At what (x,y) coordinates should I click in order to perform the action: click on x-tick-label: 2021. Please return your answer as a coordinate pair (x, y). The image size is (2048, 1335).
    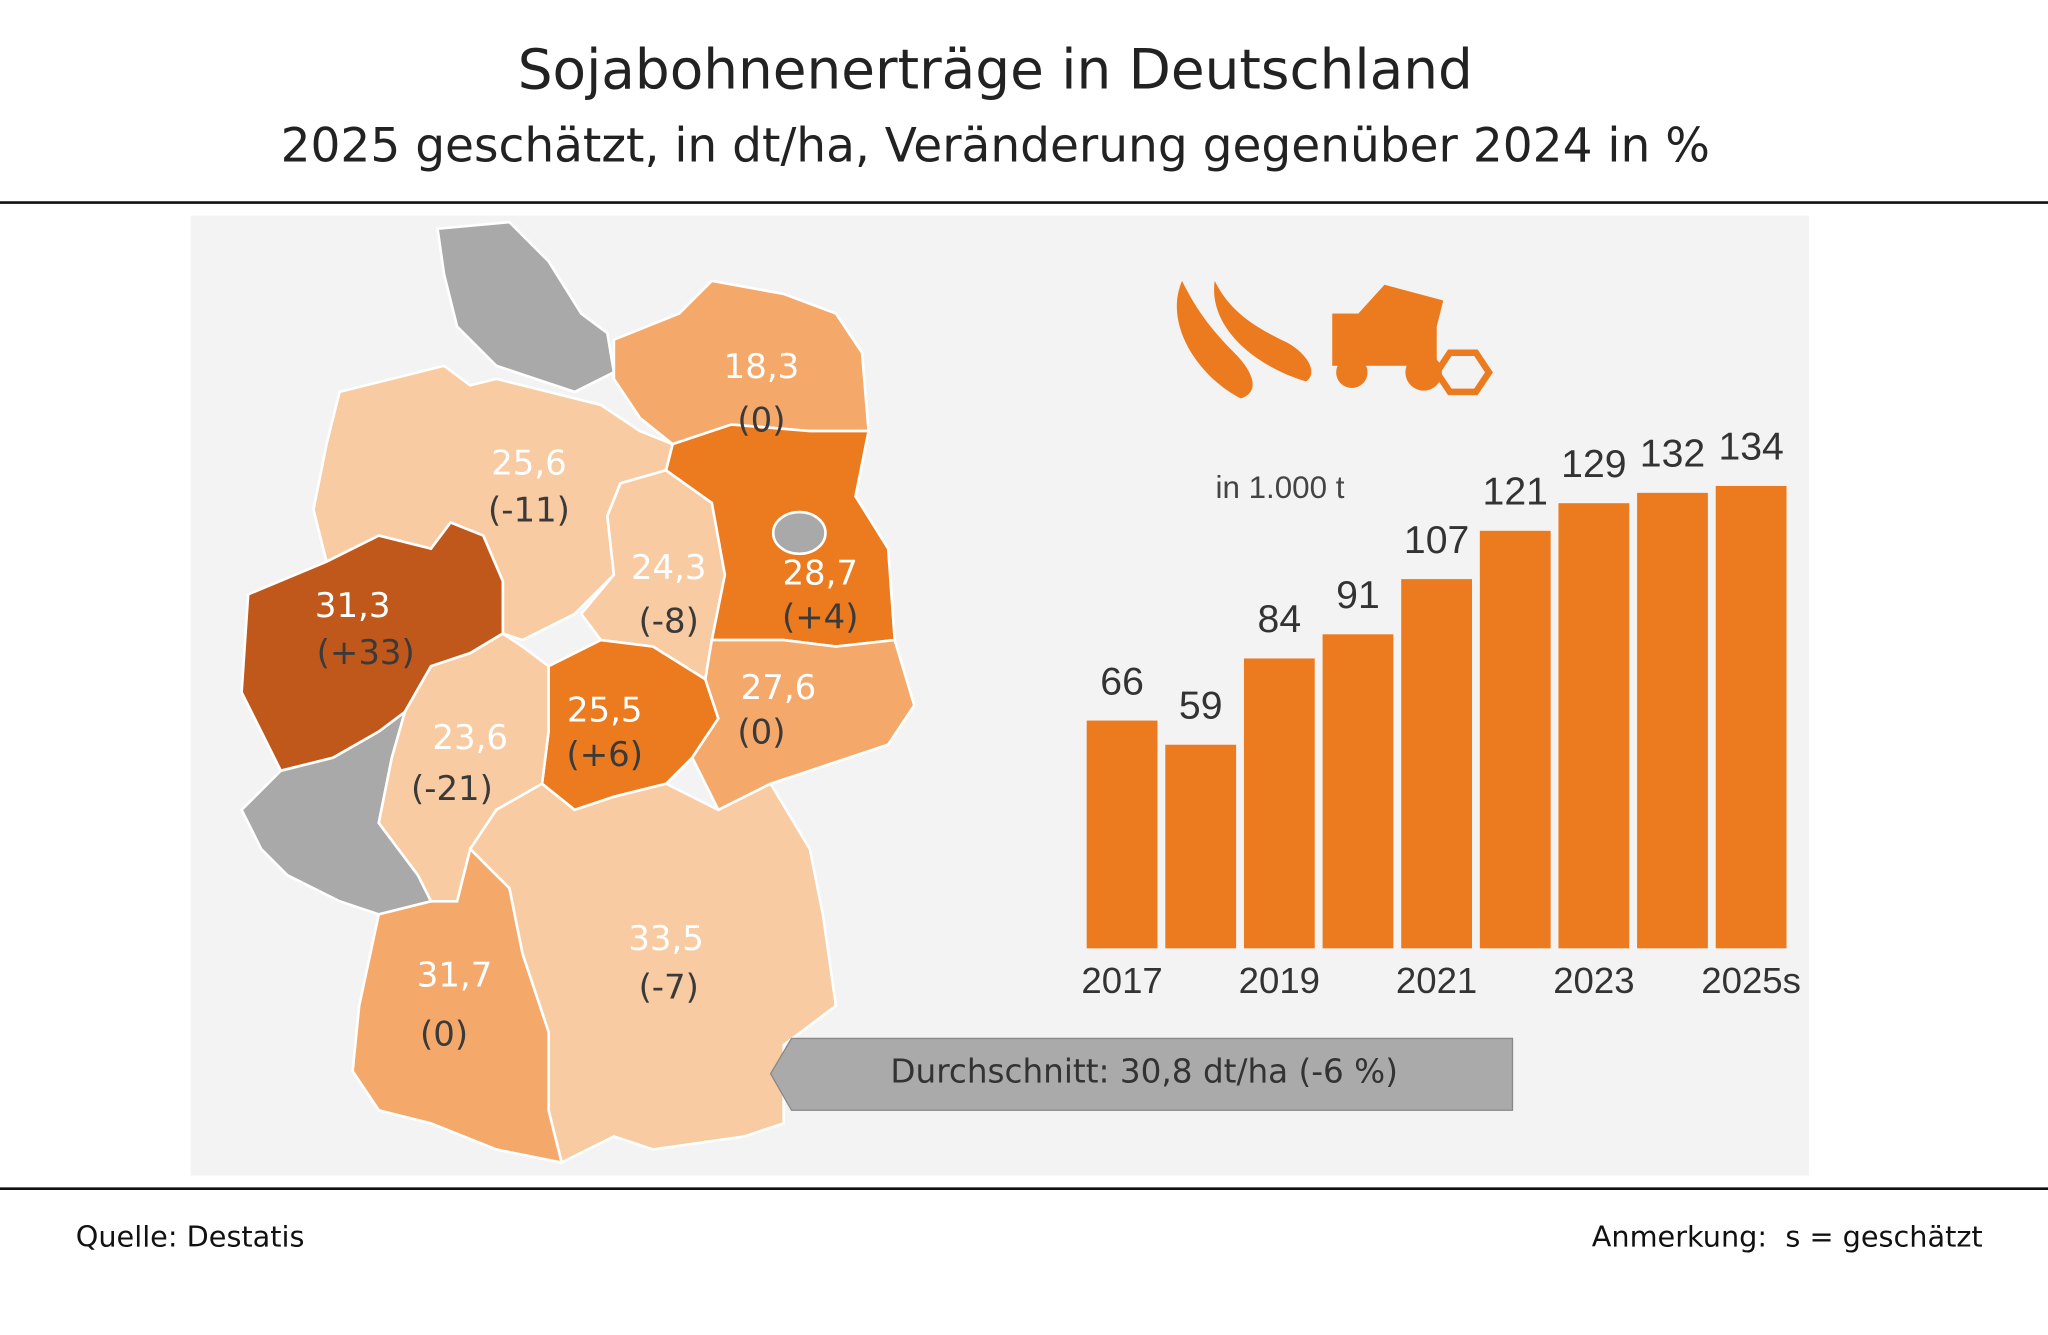
    Looking at the image, I should click on (1436, 980).